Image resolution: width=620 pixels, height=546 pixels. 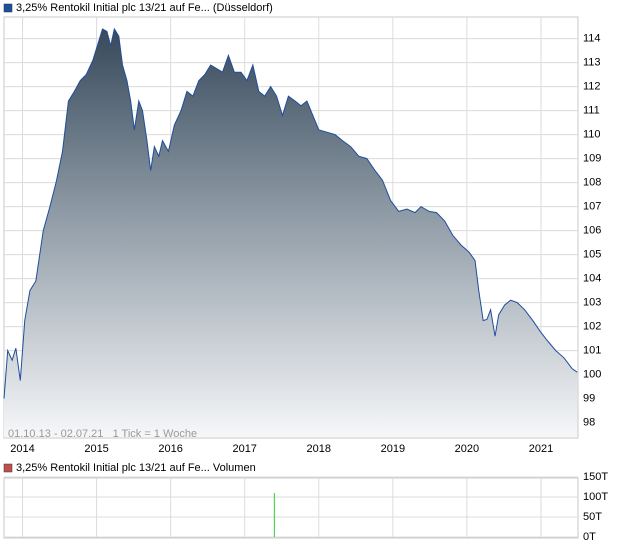 What do you see at coordinates (591, 111) in the screenshot?
I see `y-tick-label: 111` at bounding box center [591, 111].